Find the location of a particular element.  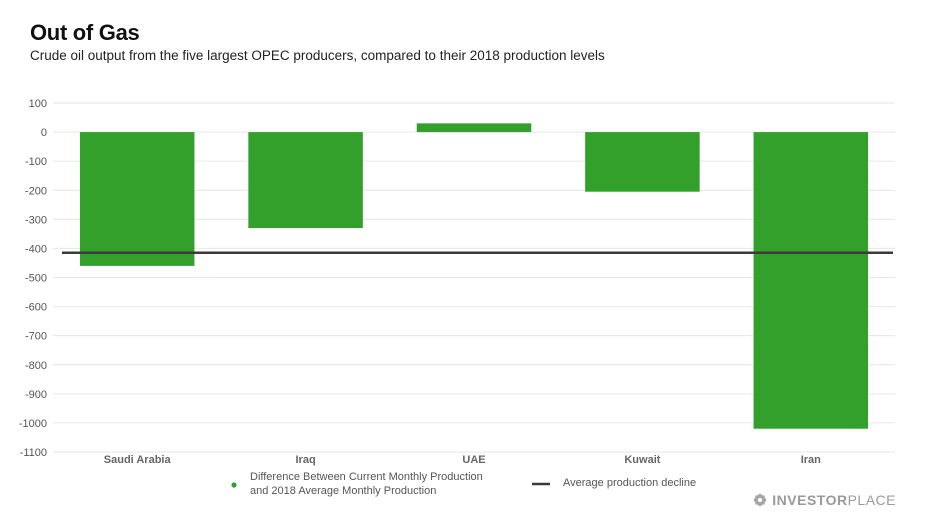

chart-title: Out of Gas is located at coordinates (85, 32).